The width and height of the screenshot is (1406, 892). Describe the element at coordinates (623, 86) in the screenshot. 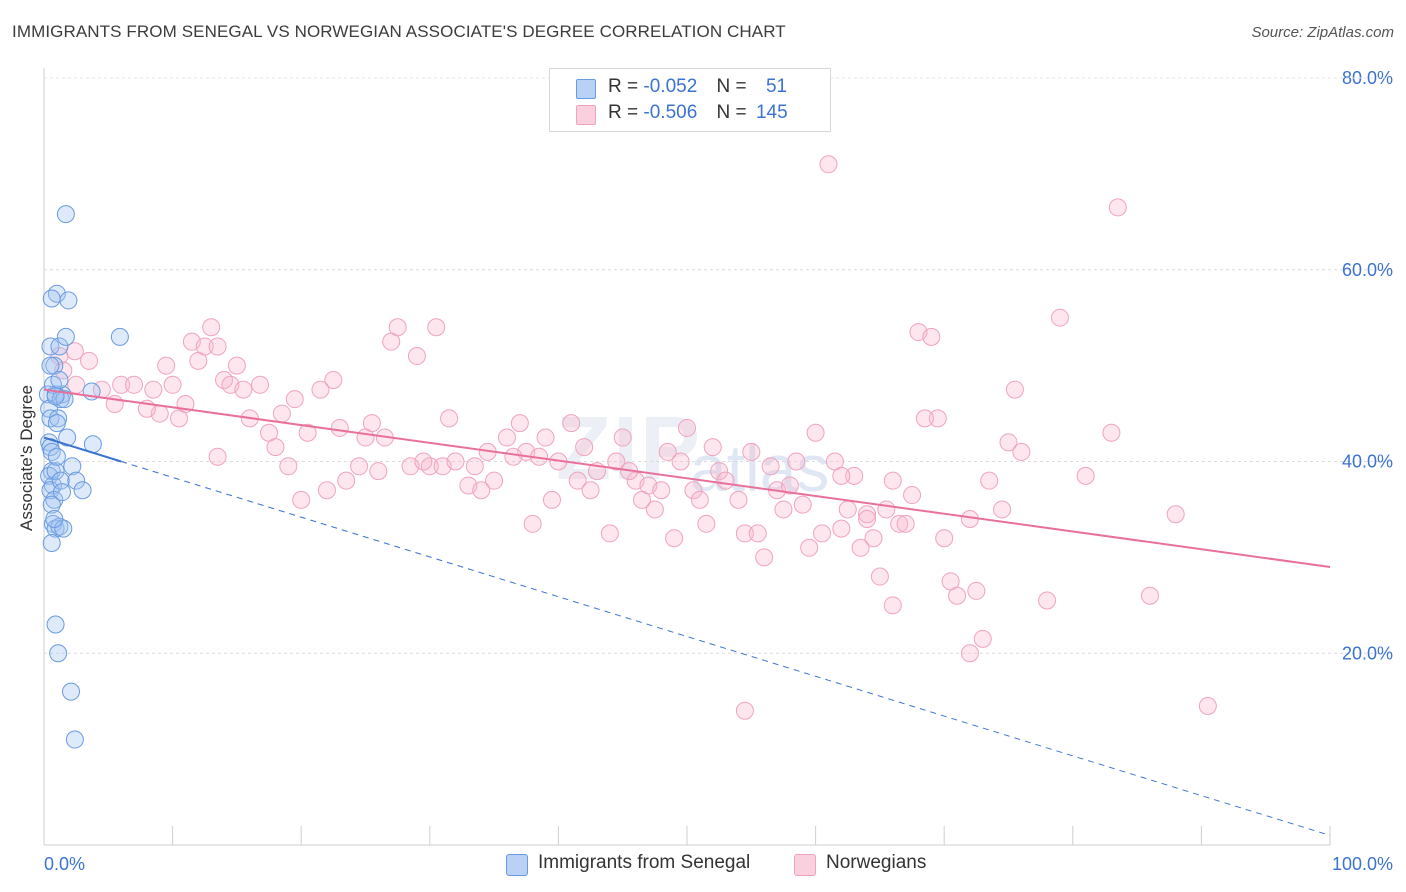

I see `legend-r-label: R =` at that location.